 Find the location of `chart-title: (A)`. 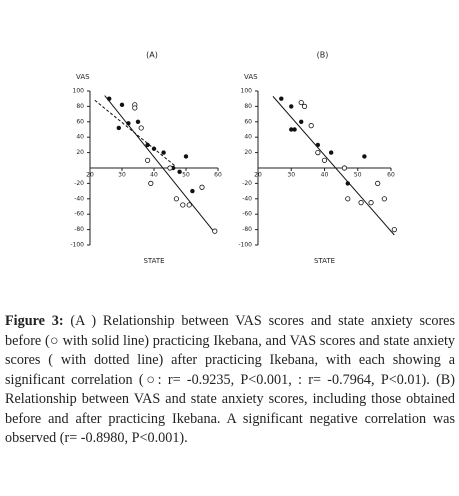

chart-title: (A) is located at coordinates (152, 55).